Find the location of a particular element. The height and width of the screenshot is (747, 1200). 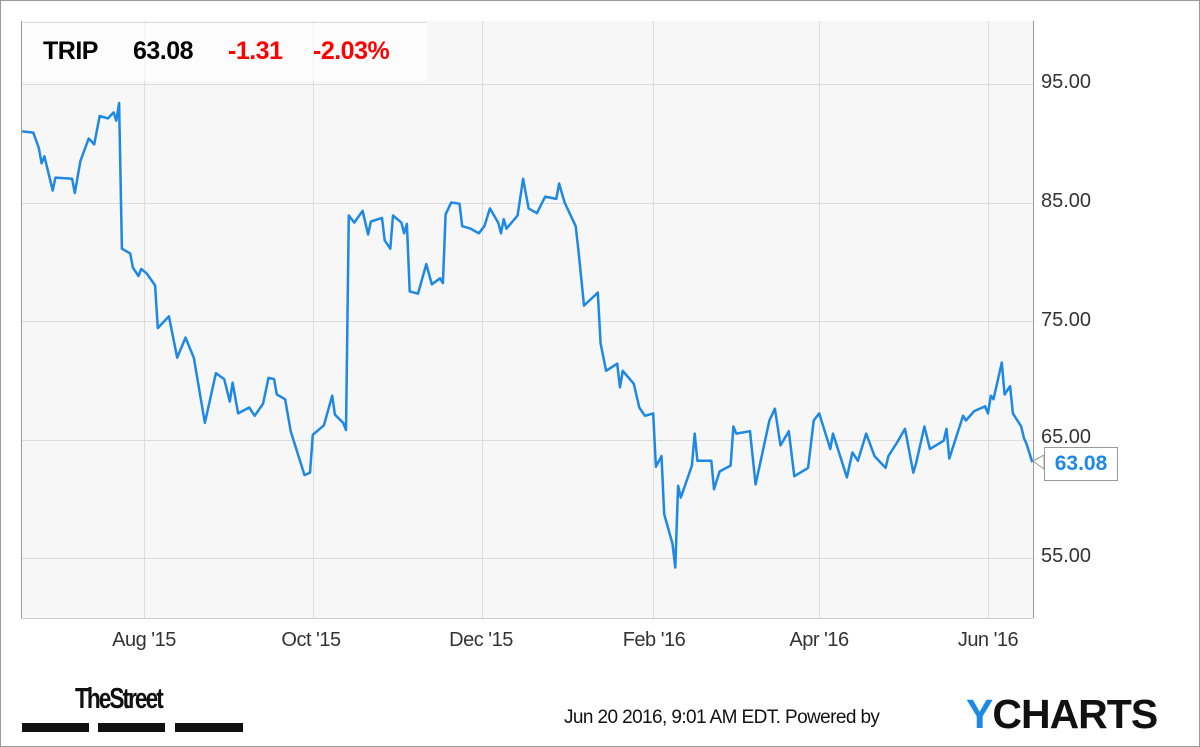

x-tick-label: Dec '15 is located at coordinates (481, 640).